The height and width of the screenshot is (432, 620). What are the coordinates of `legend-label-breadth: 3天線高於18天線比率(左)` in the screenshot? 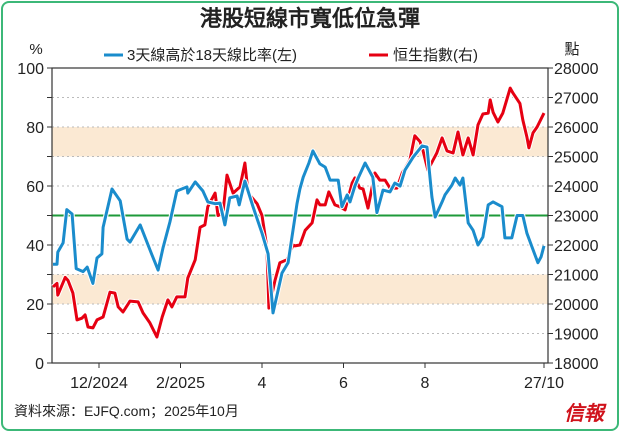 It's located at (212, 55).